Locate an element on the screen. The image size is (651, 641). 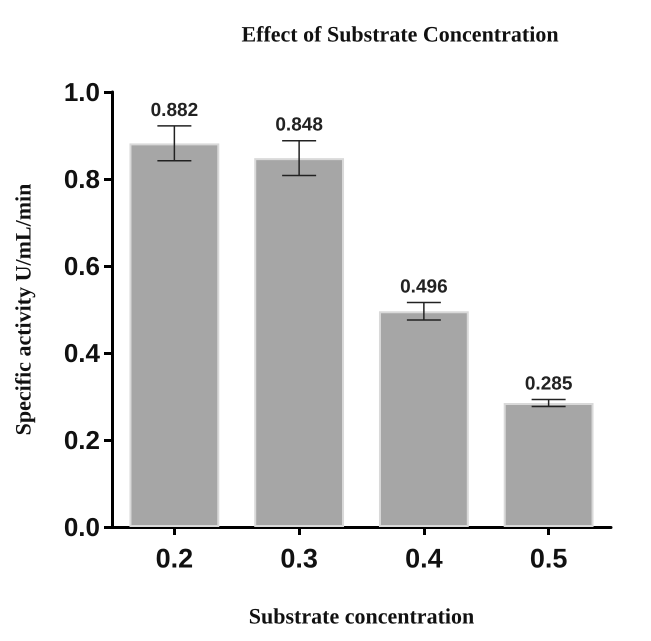
data-label: 0.848 is located at coordinates (299, 125).